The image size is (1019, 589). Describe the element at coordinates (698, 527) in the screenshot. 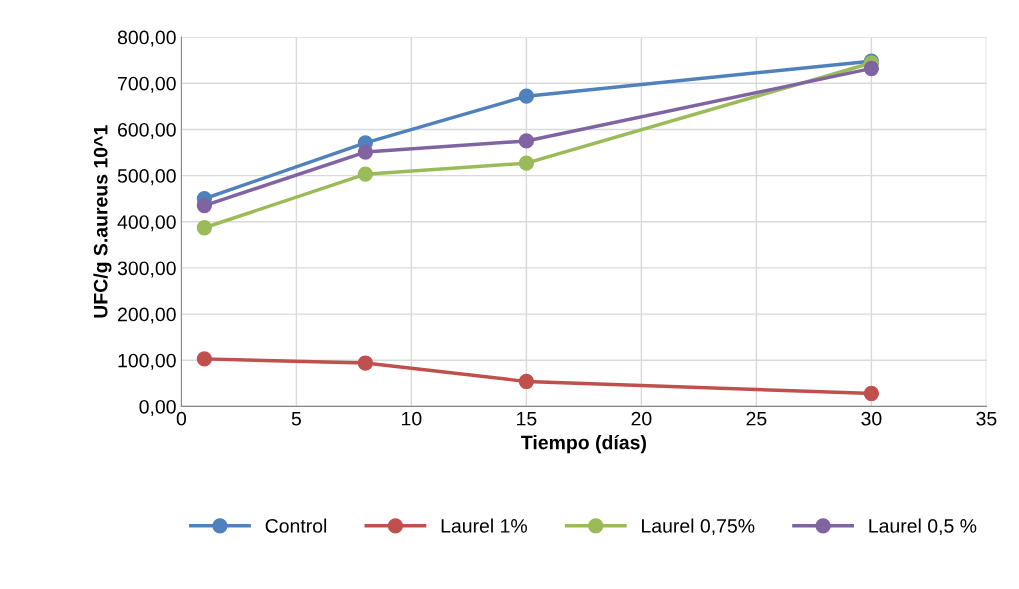

I see `legend-label: Laurel 0,75%` at that location.